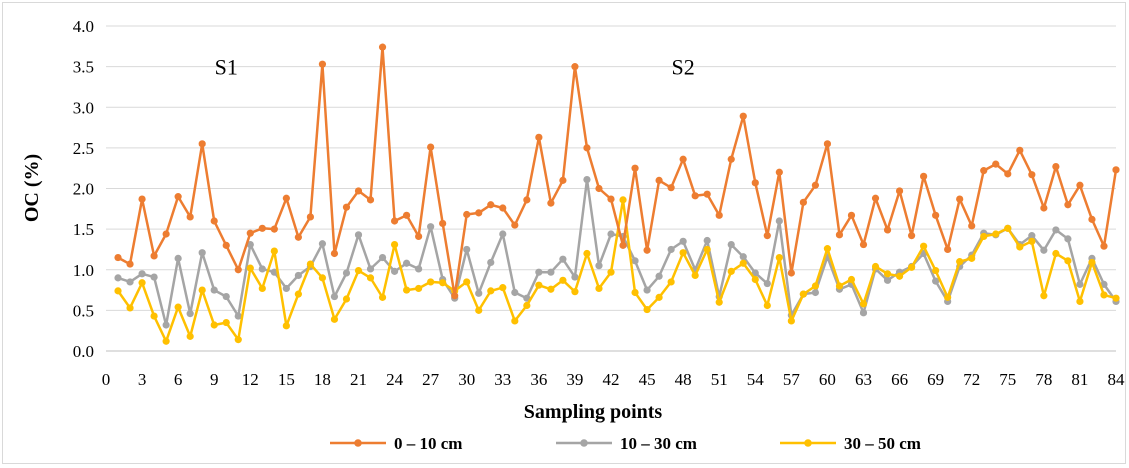 The image size is (1129, 468). What do you see at coordinates (935, 379) in the screenshot?
I see `x-tick-label: 69` at bounding box center [935, 379].